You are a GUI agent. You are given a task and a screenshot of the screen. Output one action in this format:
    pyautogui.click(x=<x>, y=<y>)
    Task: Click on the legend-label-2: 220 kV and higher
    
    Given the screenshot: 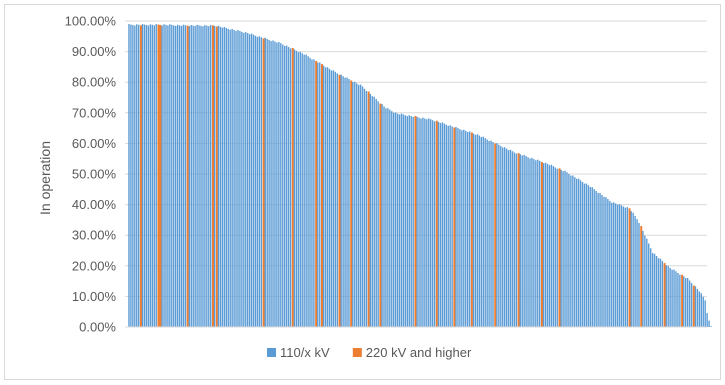 What is the action you would take?
    pyautogui.click(x=419, y=352)
    